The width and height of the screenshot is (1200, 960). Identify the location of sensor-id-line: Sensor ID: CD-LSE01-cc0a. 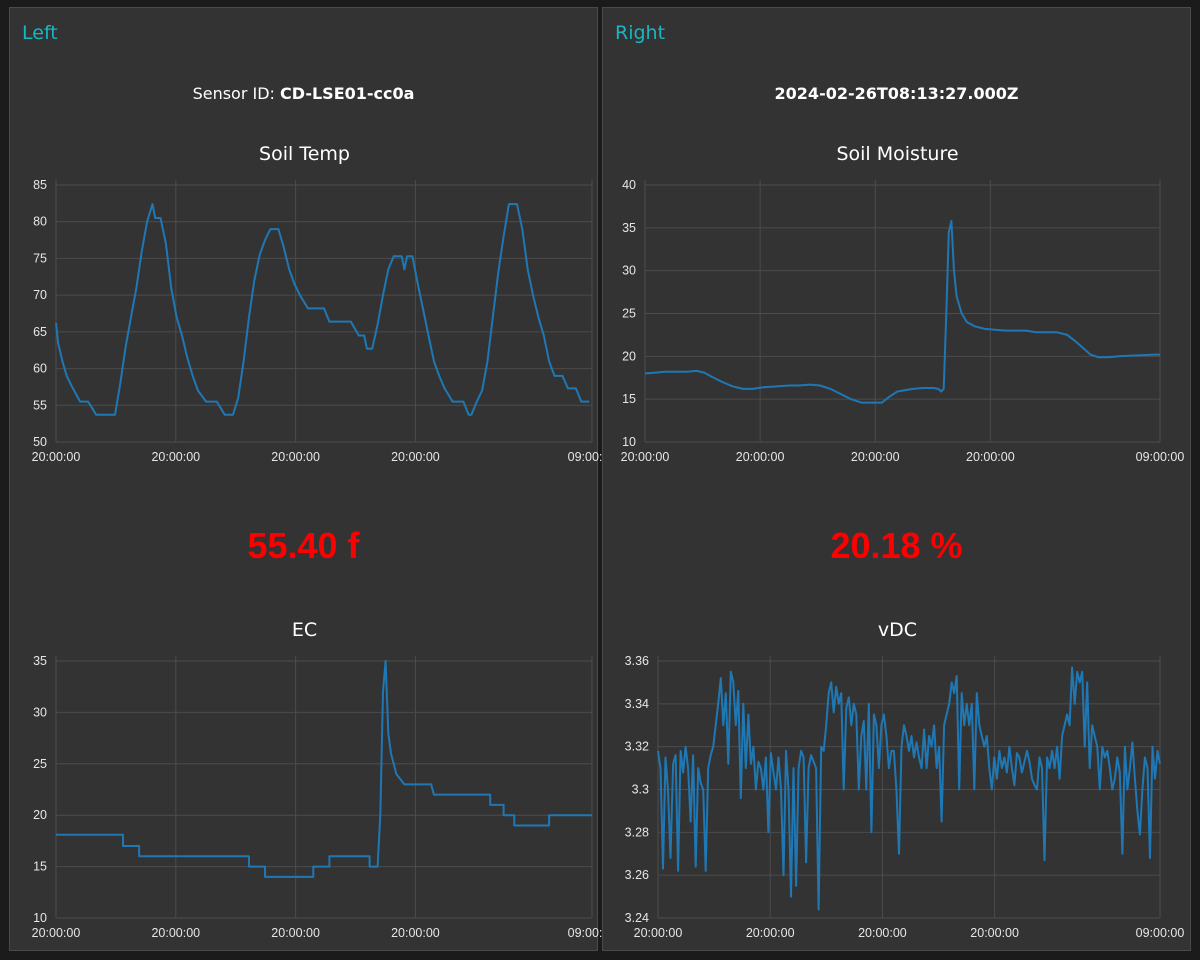
(303, 93).